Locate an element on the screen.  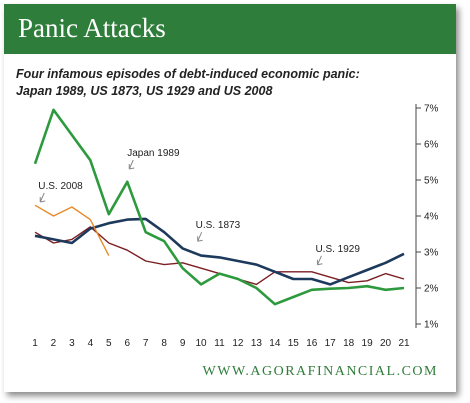
y-tick-label: 5% is located at coordinates (431, 181).